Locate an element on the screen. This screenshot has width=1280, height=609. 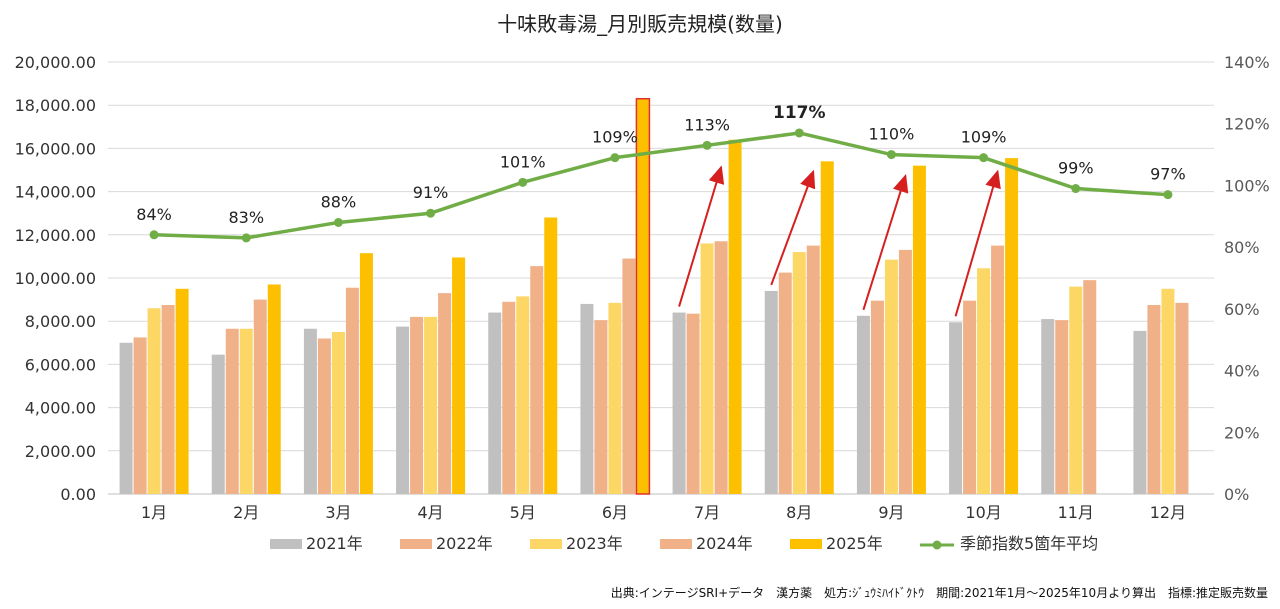
legend-label: 季節指数5箇年平均 is located at coordinates (1029, 543).